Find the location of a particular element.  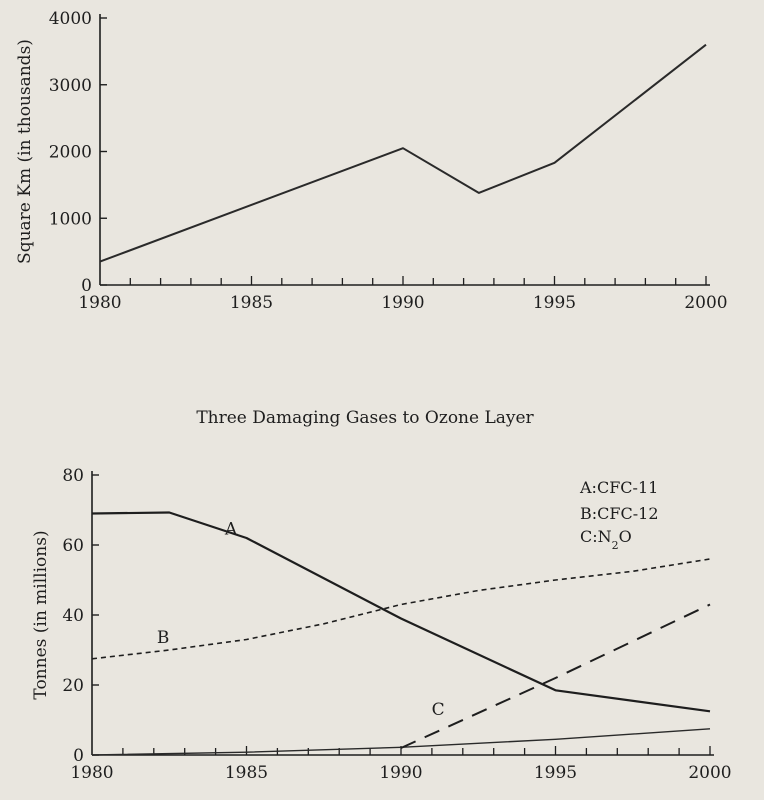

legend-key: C: is located at coordinates (589, 536).